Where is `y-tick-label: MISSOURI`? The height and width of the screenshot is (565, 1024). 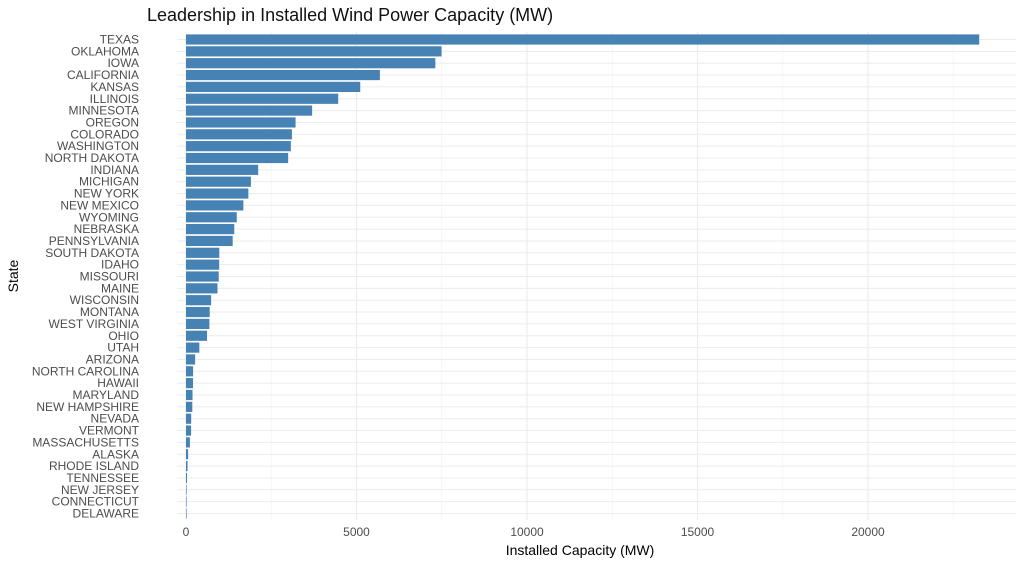
y-tick-label: MISSOURI is located at coordinates (109, 277).